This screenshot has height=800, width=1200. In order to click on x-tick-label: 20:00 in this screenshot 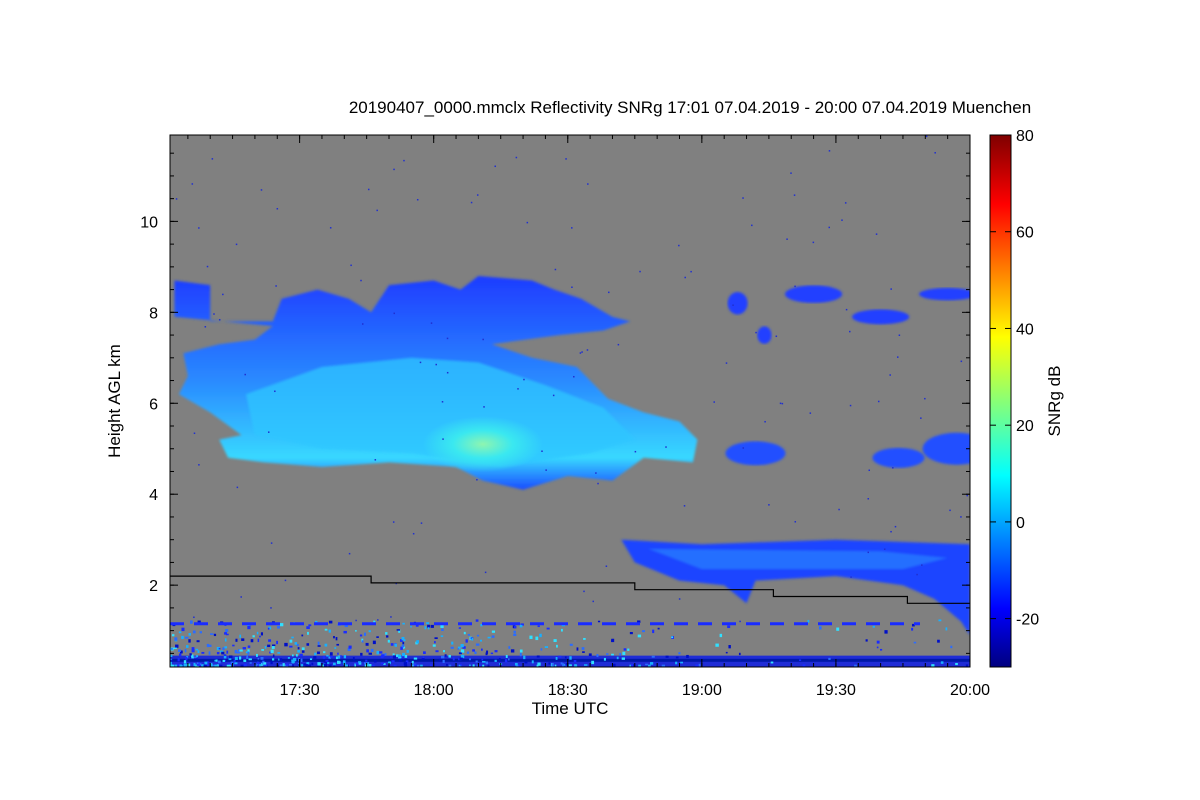, I will do `click(970, 690)`.